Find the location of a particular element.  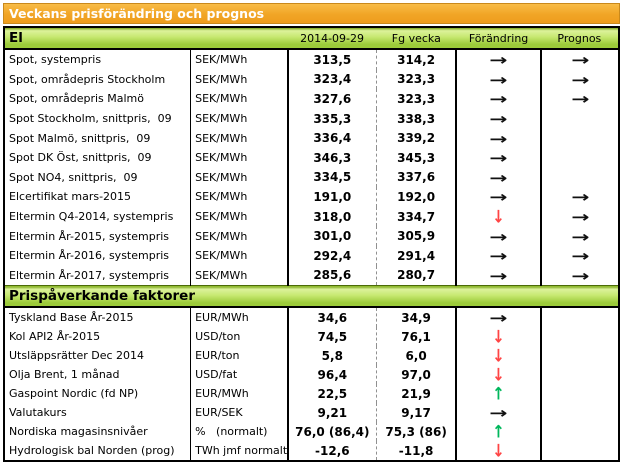

value-previous: 75,3 (86) is located at coordinates (417, 432).